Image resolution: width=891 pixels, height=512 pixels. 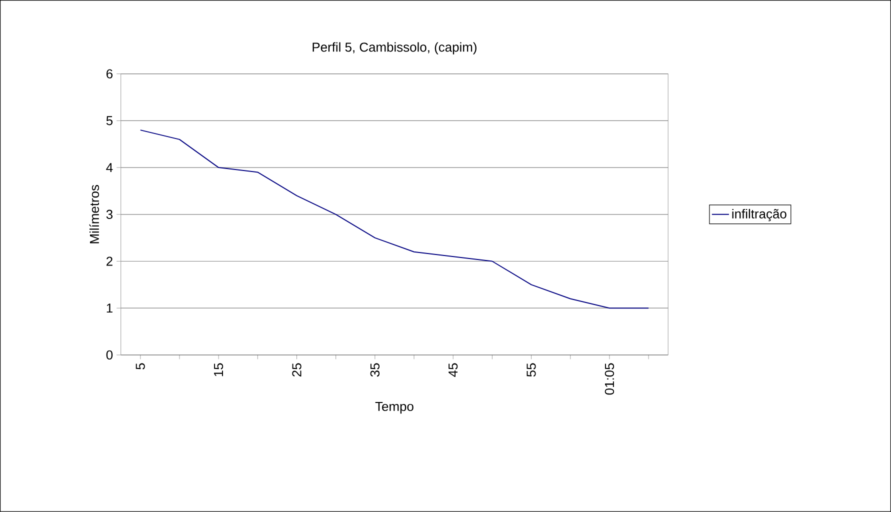 I want to click on y-tick-label: 0, so click(x=109, y=355).